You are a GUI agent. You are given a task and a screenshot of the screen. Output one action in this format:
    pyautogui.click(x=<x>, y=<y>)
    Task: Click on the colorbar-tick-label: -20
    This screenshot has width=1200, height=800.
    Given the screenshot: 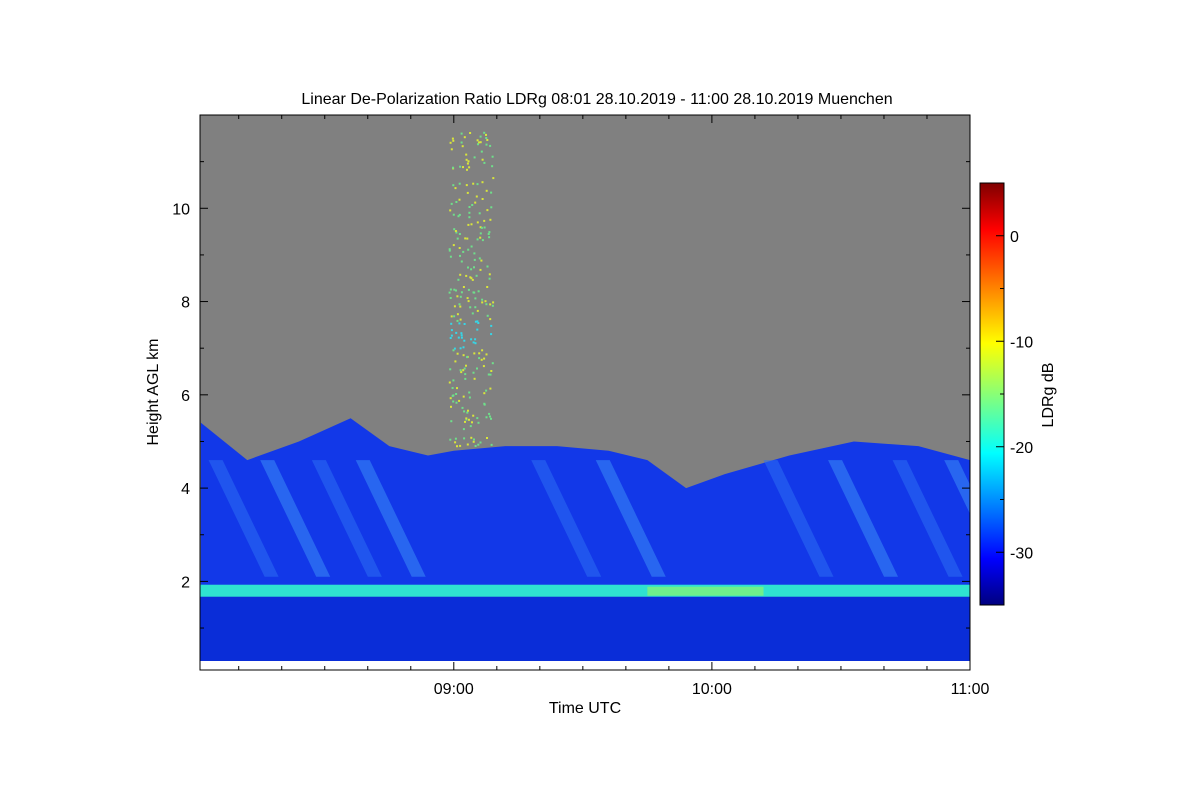 What is the action you would take?
    pyautogui.click(x=1021, y=448)
    